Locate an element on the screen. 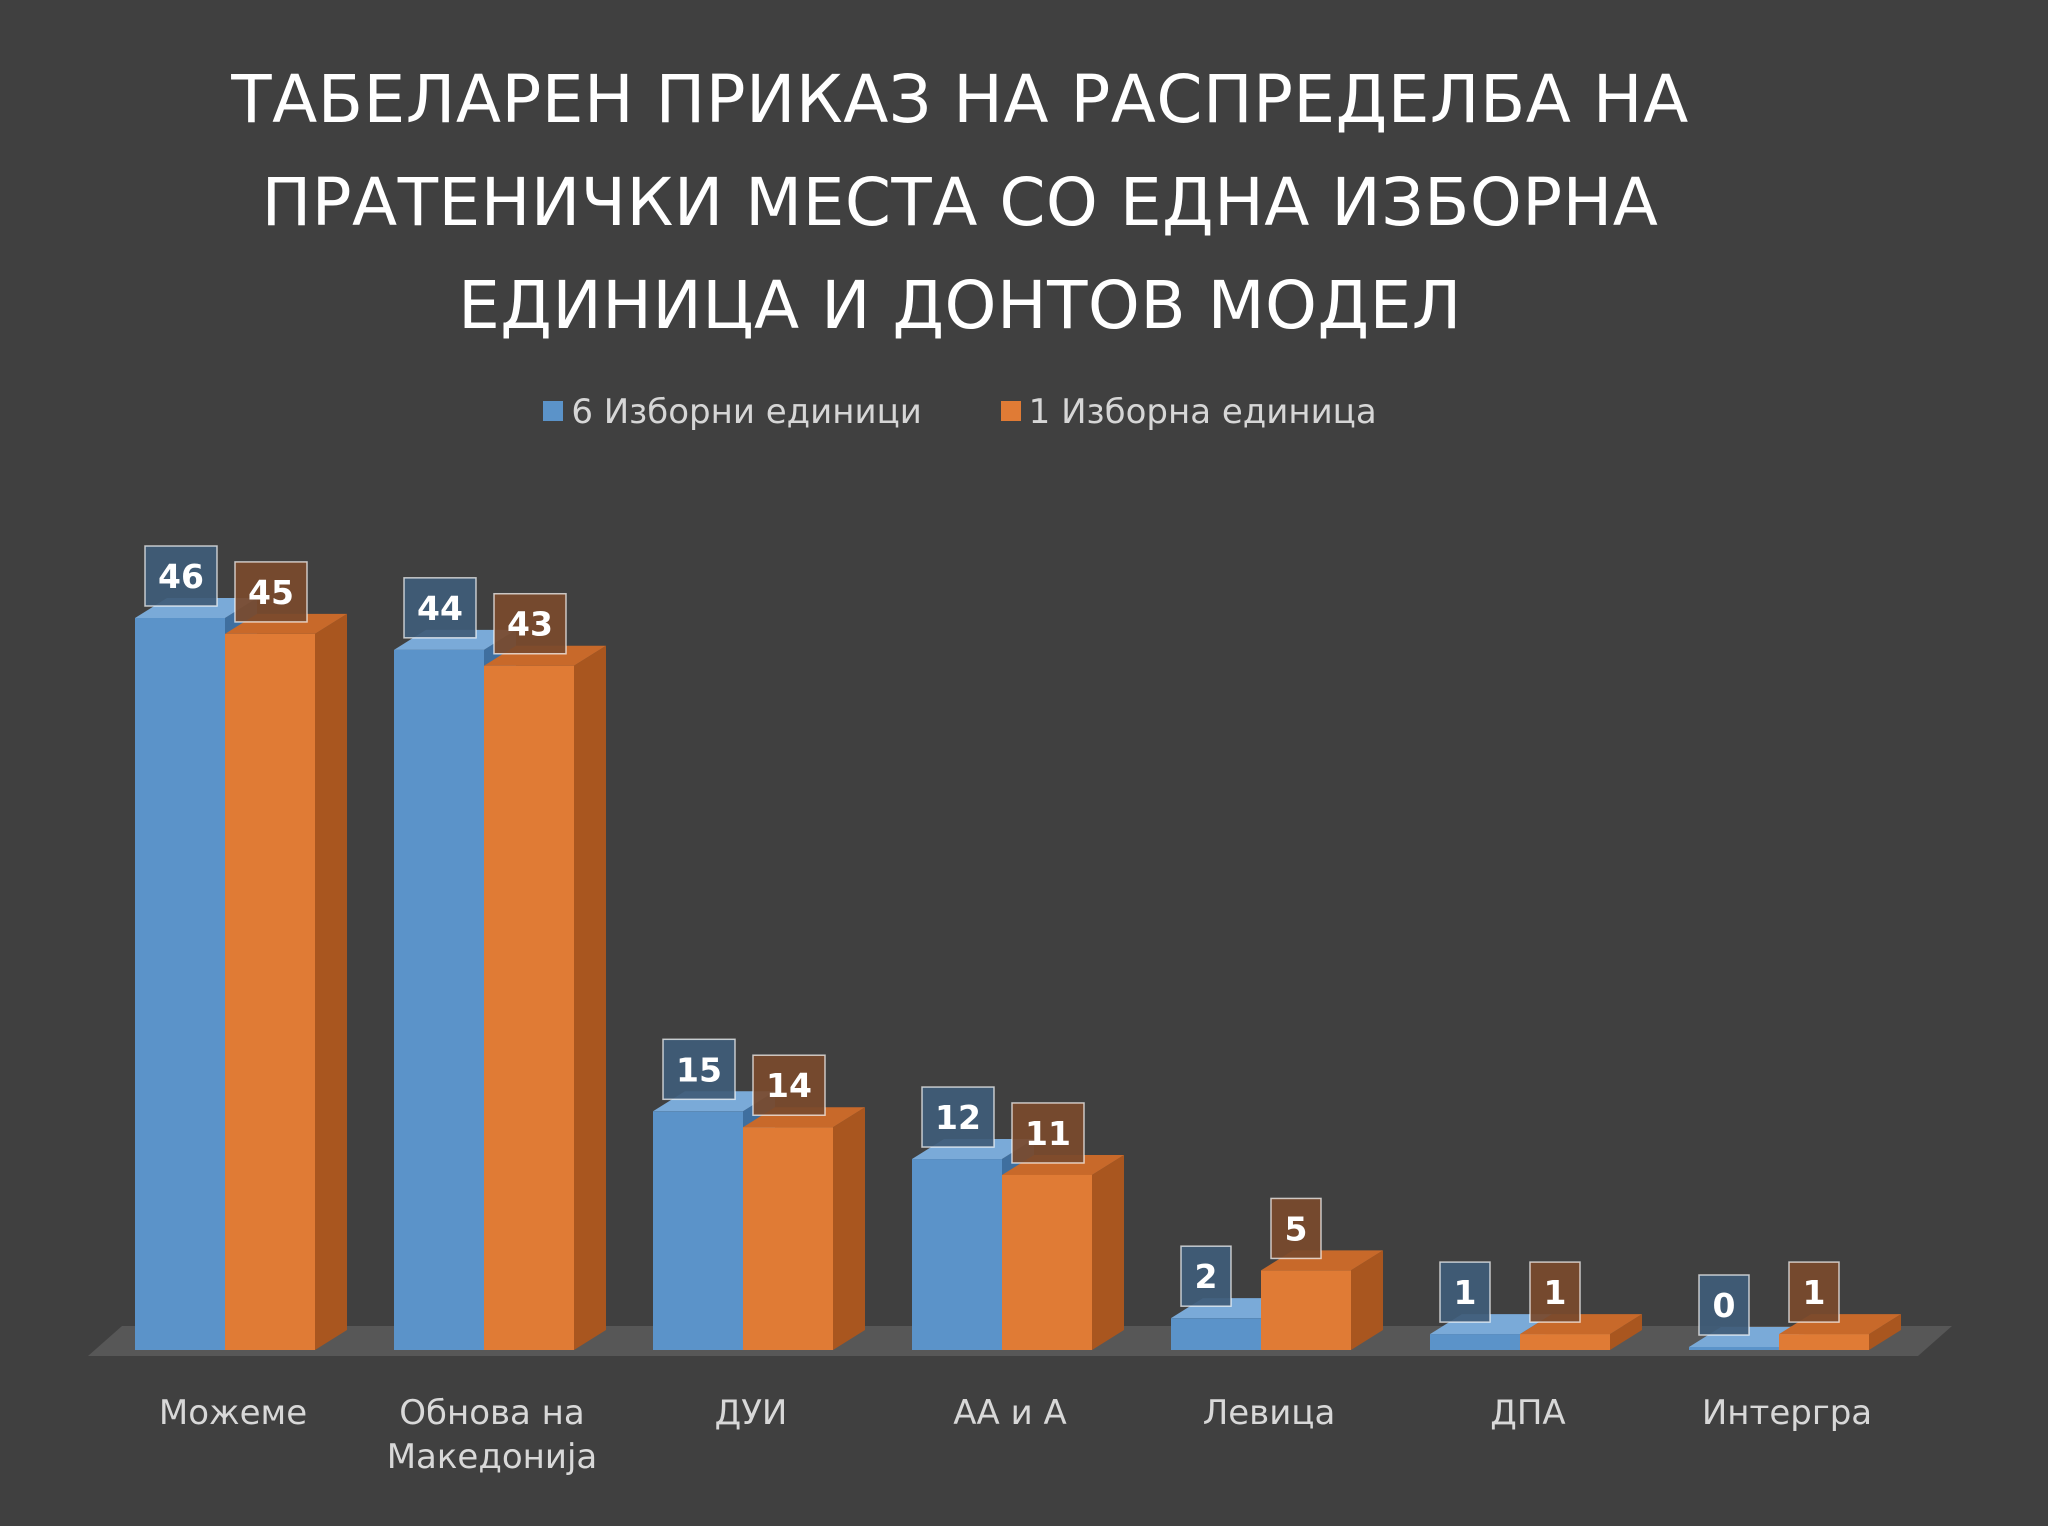  data-label-value: 45 is located at coordinates (271, 592).